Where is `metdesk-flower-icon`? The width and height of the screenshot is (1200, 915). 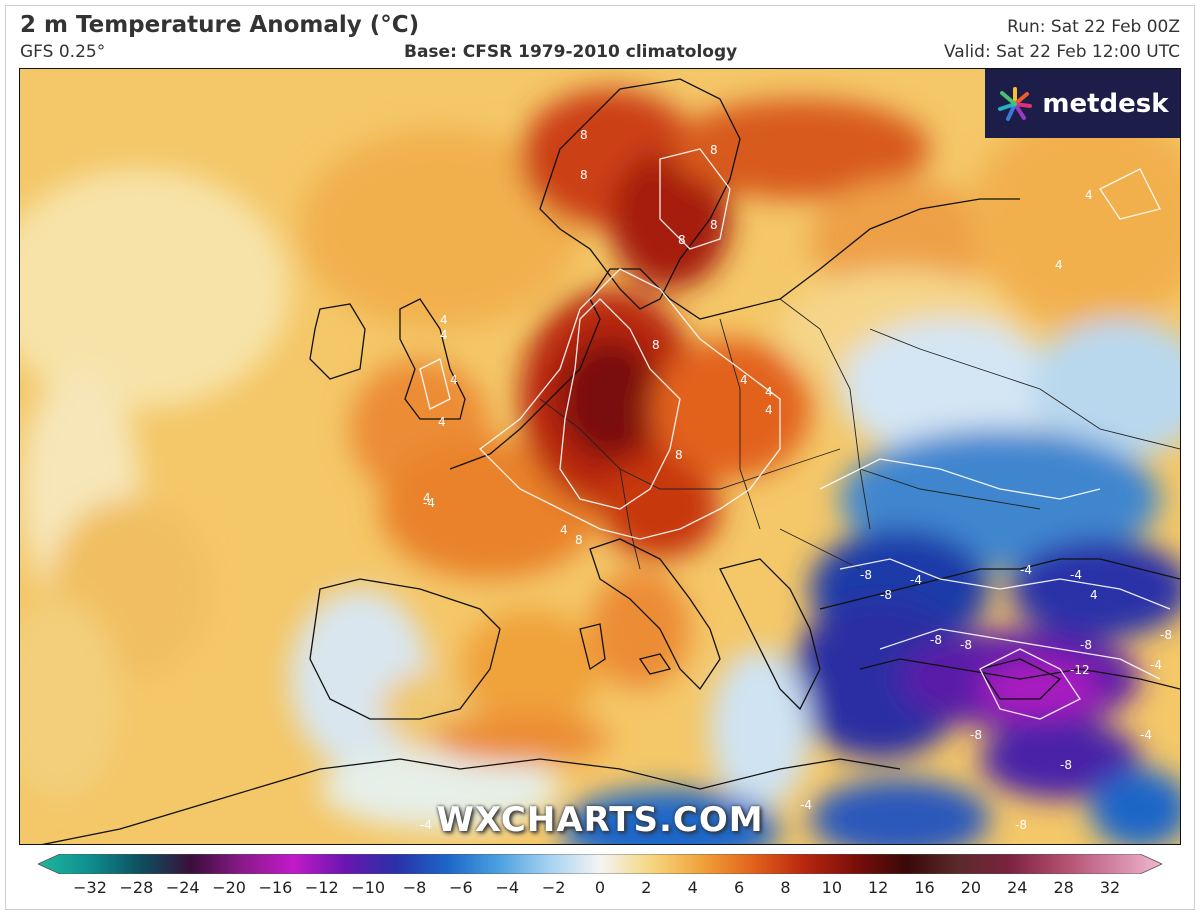 metdesk-flower-icon is located at coordinates (1015, 103).